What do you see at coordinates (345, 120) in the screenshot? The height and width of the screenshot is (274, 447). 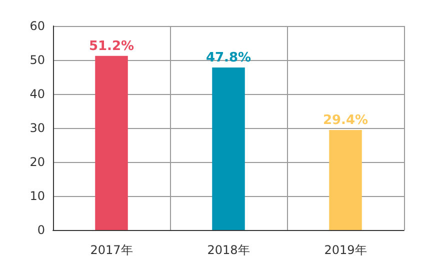 I see `data-label: 29.4%` at bounding box center [345, 120].